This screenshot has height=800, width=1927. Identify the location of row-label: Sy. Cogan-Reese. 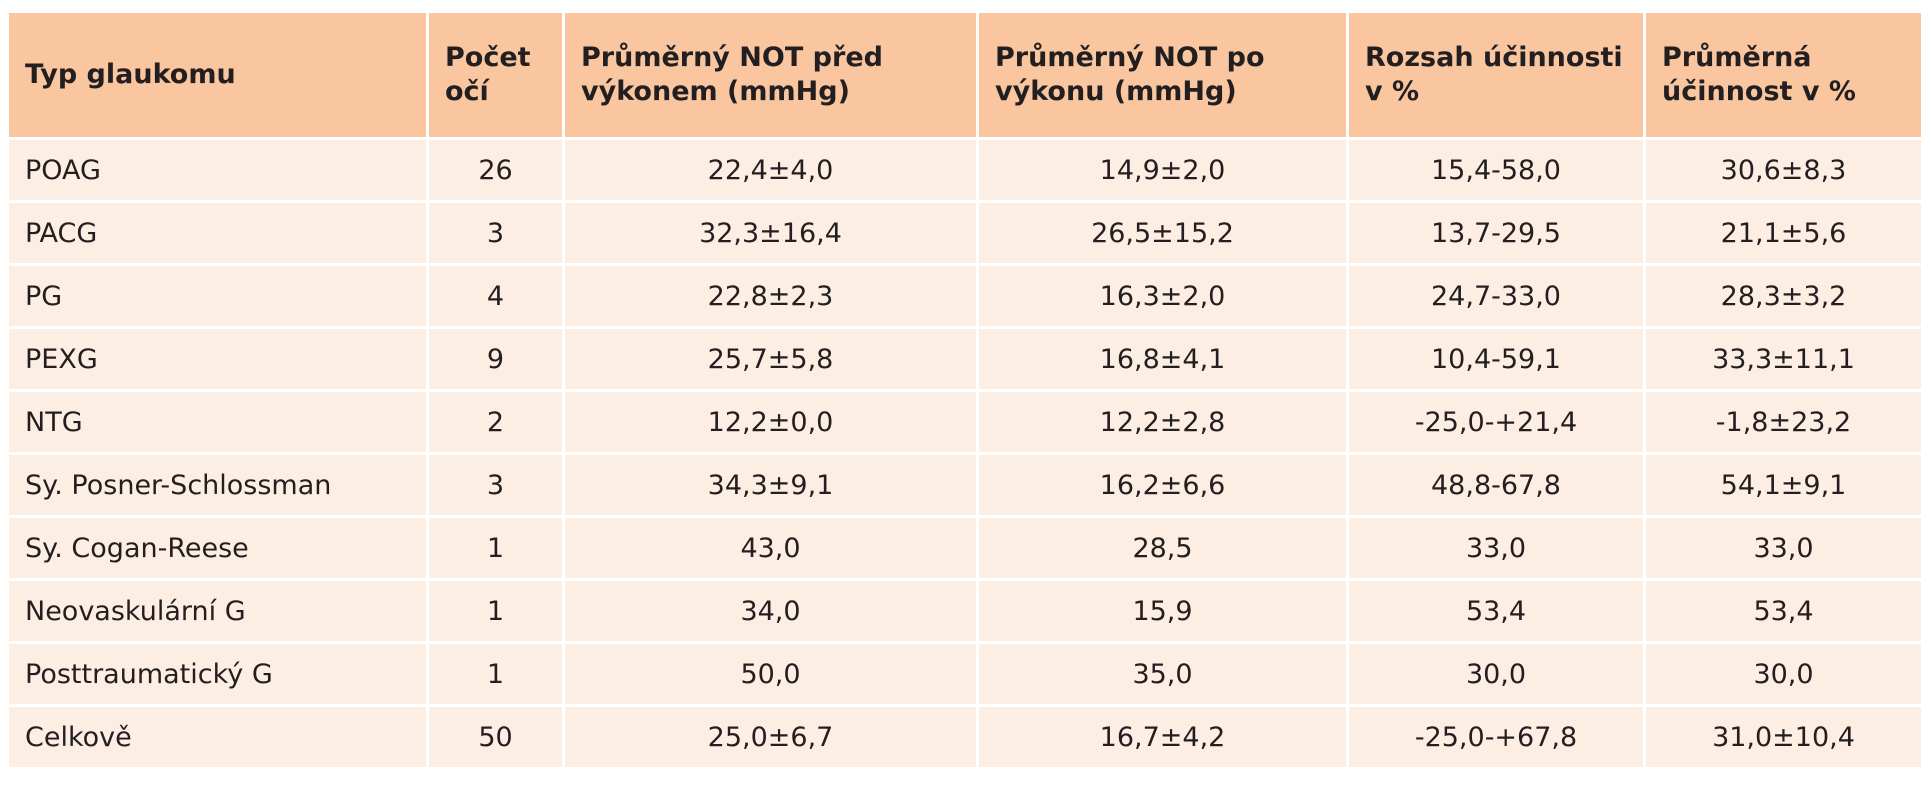
(217, 548).